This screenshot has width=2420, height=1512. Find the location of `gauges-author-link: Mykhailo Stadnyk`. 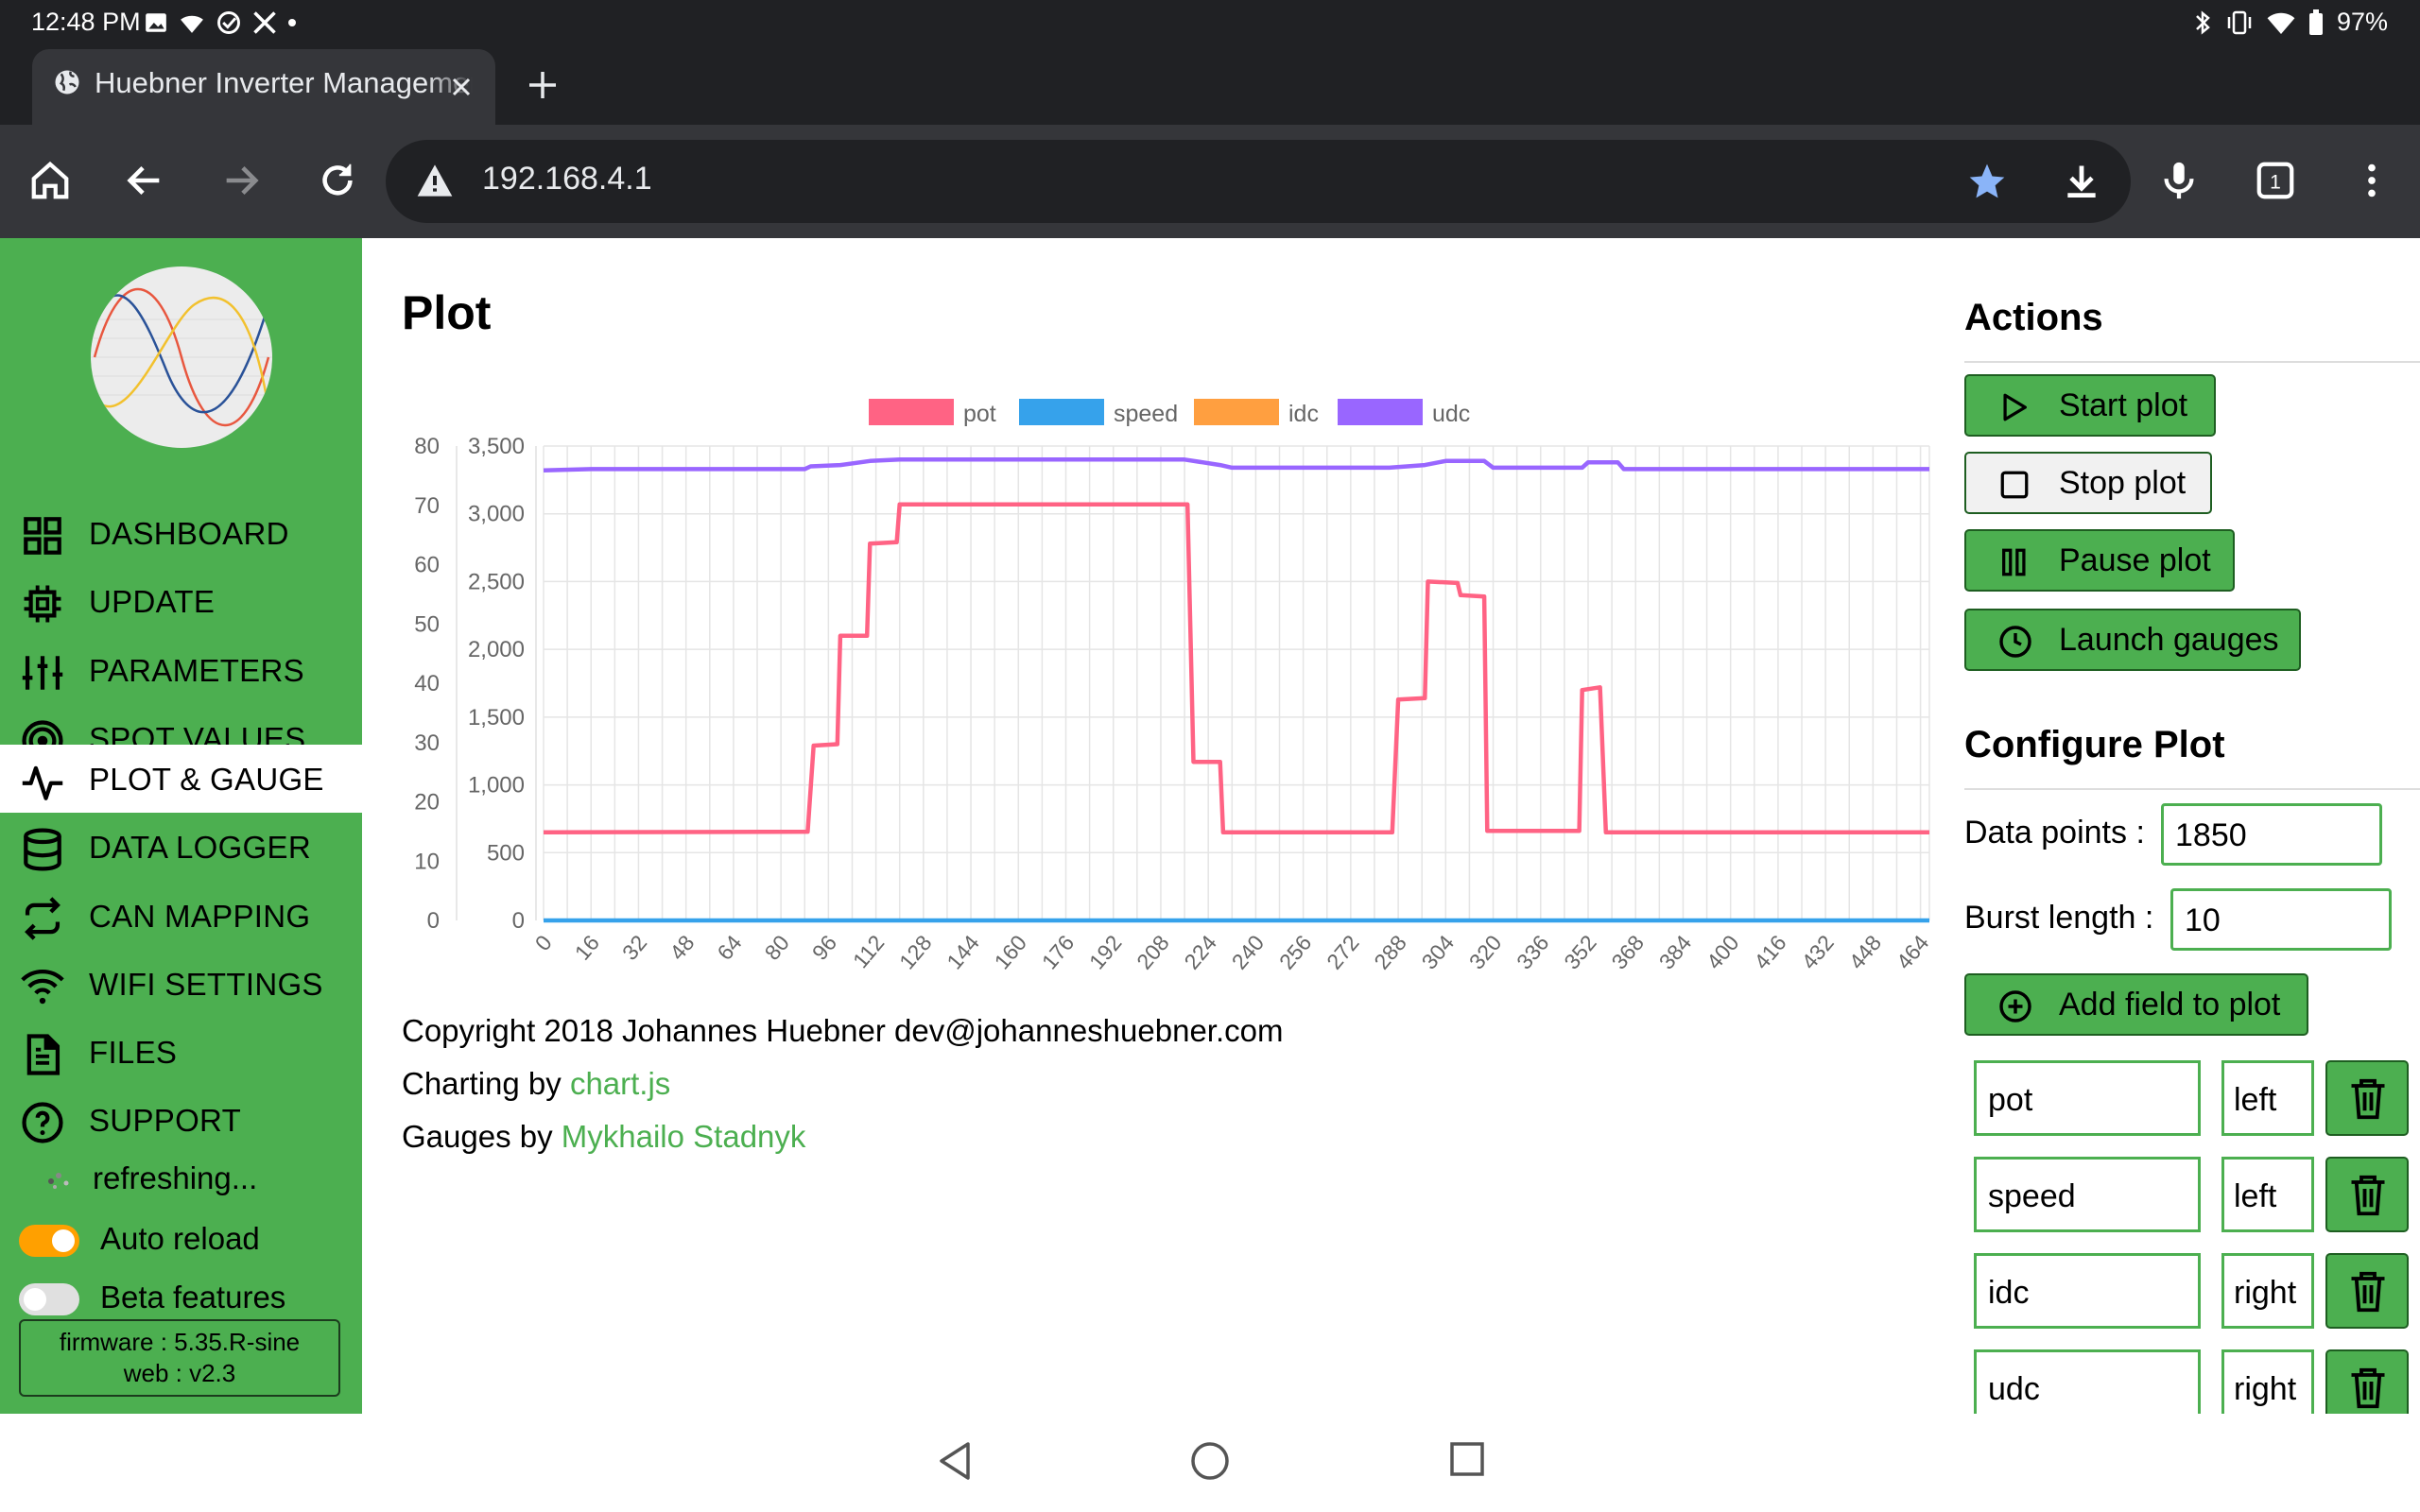

gauges-author-link: Mykhailo Stadnyk is located at coordinates (683, 1136).